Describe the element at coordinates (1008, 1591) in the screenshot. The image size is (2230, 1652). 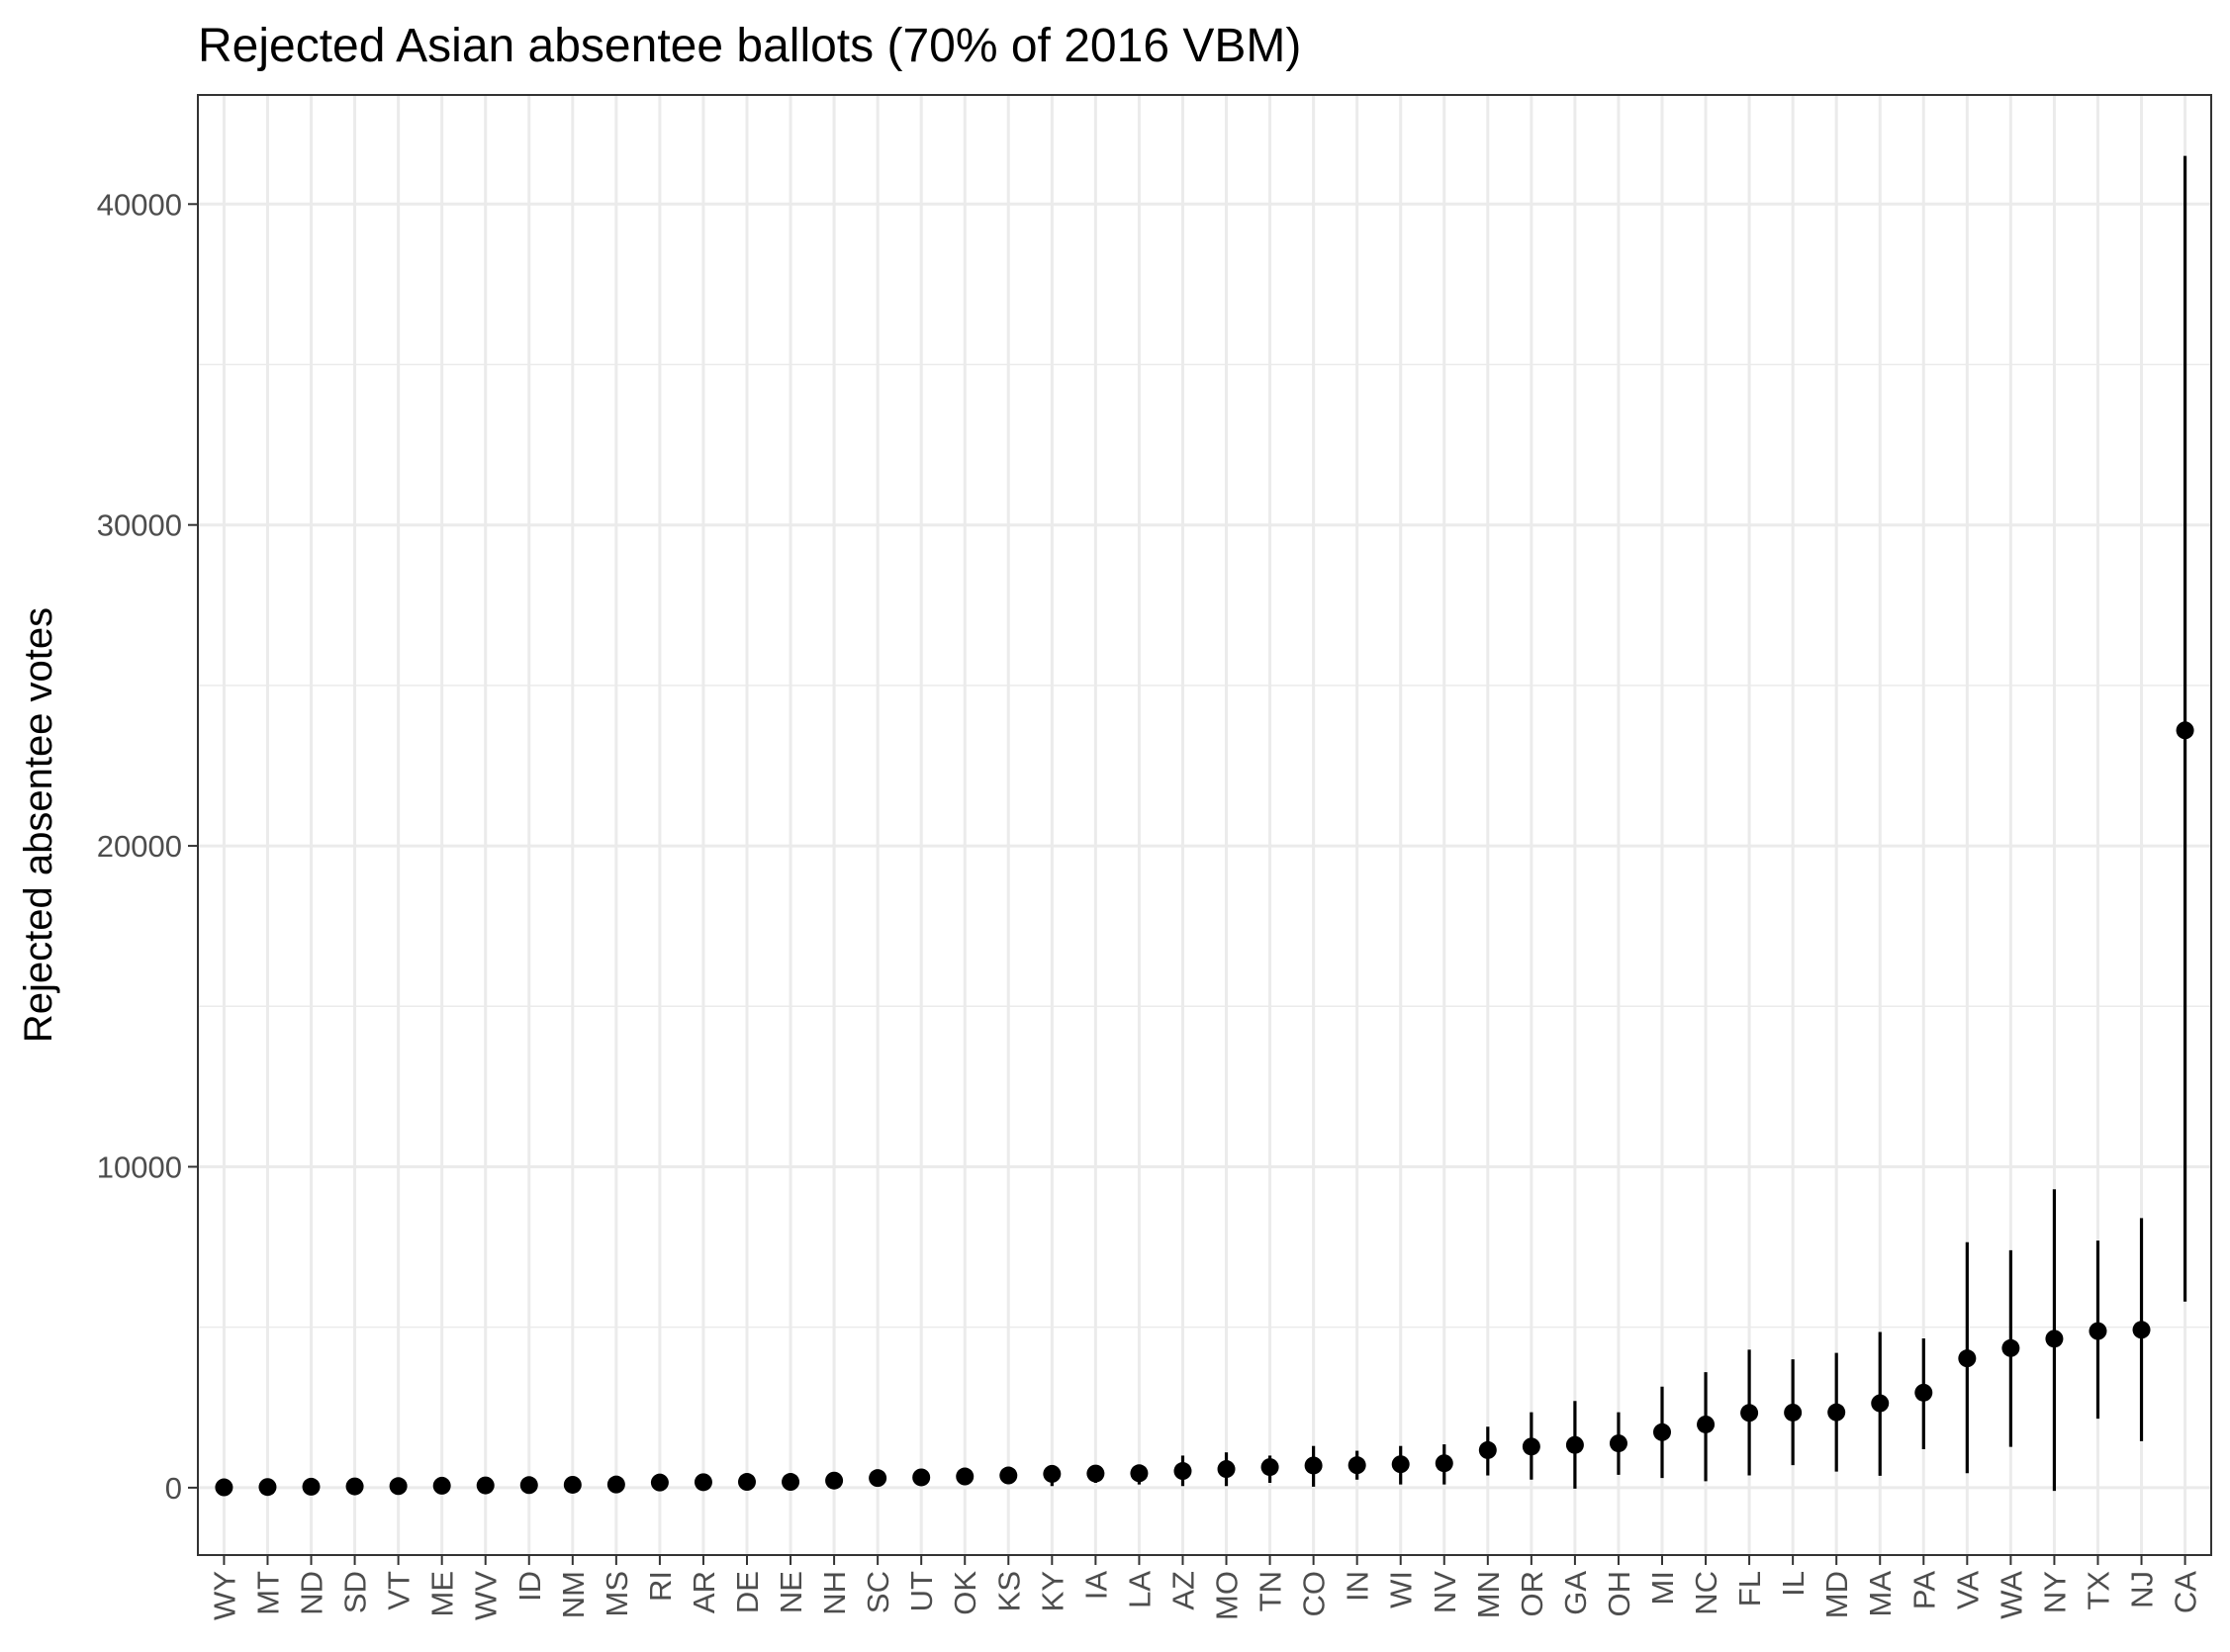
I see `x-tick-label-ks: KS` at that location.